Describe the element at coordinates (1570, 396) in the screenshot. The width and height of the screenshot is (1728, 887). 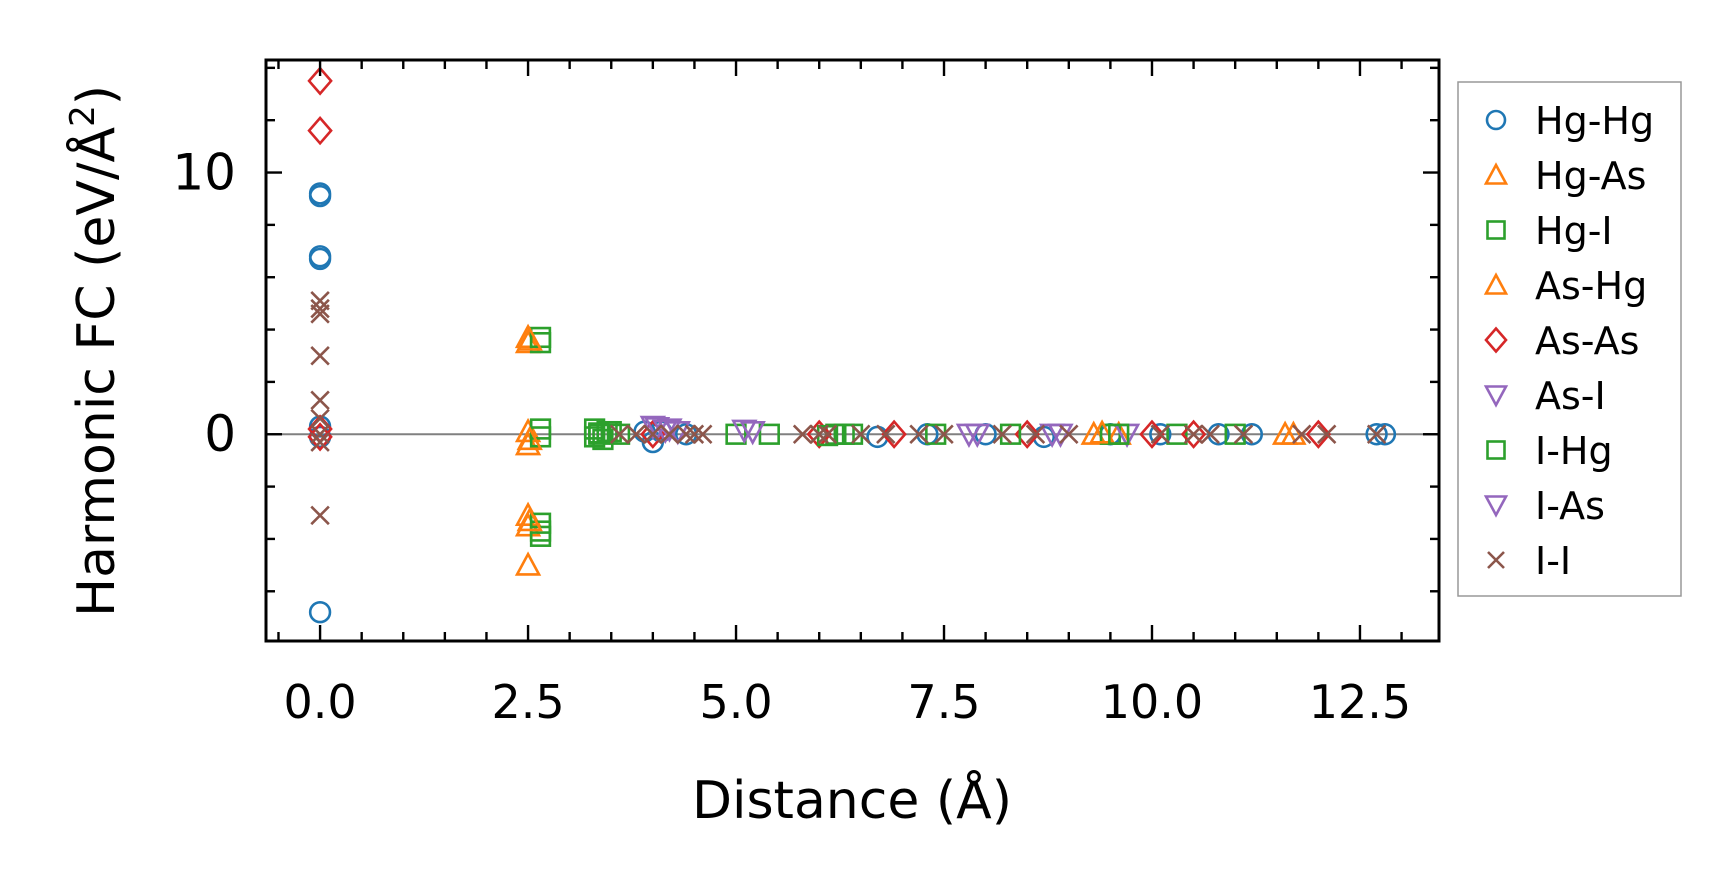
I see `legend-label: As-I` at that location.